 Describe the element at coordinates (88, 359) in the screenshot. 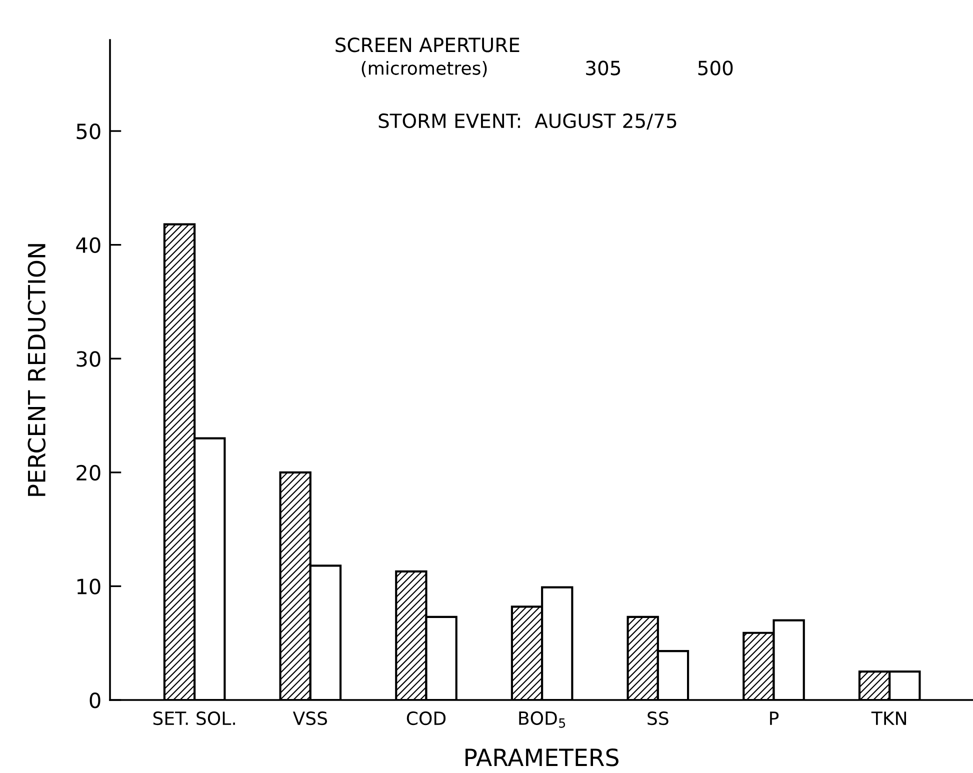

I see `y-tick-label: 30` at that location.